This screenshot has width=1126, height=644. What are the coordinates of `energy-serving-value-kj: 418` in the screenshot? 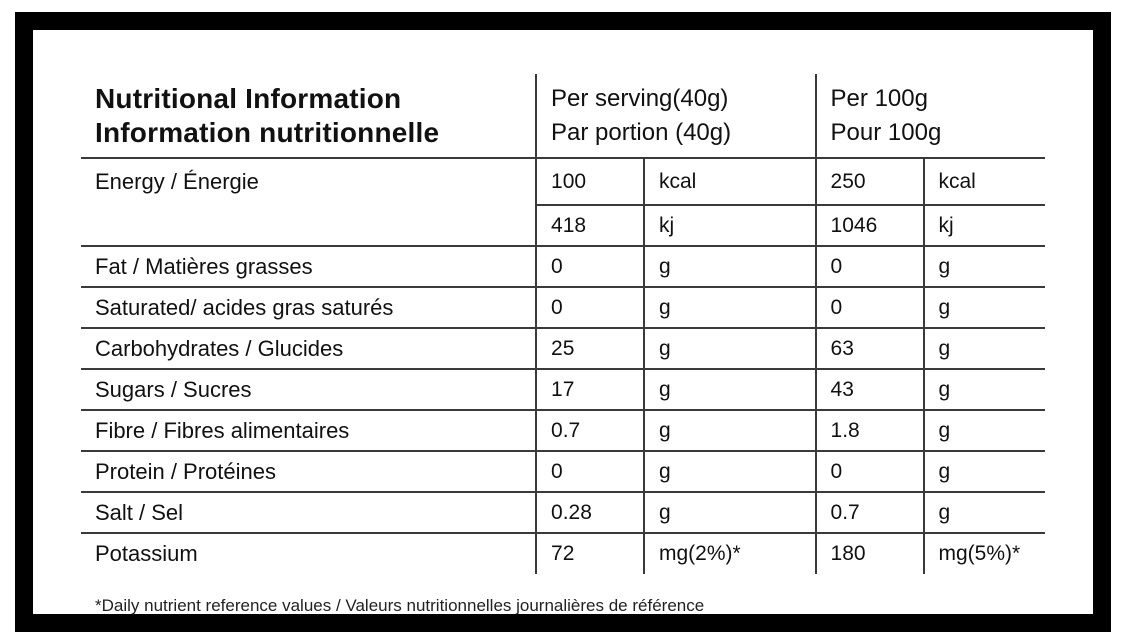 It's located at (590, 226).